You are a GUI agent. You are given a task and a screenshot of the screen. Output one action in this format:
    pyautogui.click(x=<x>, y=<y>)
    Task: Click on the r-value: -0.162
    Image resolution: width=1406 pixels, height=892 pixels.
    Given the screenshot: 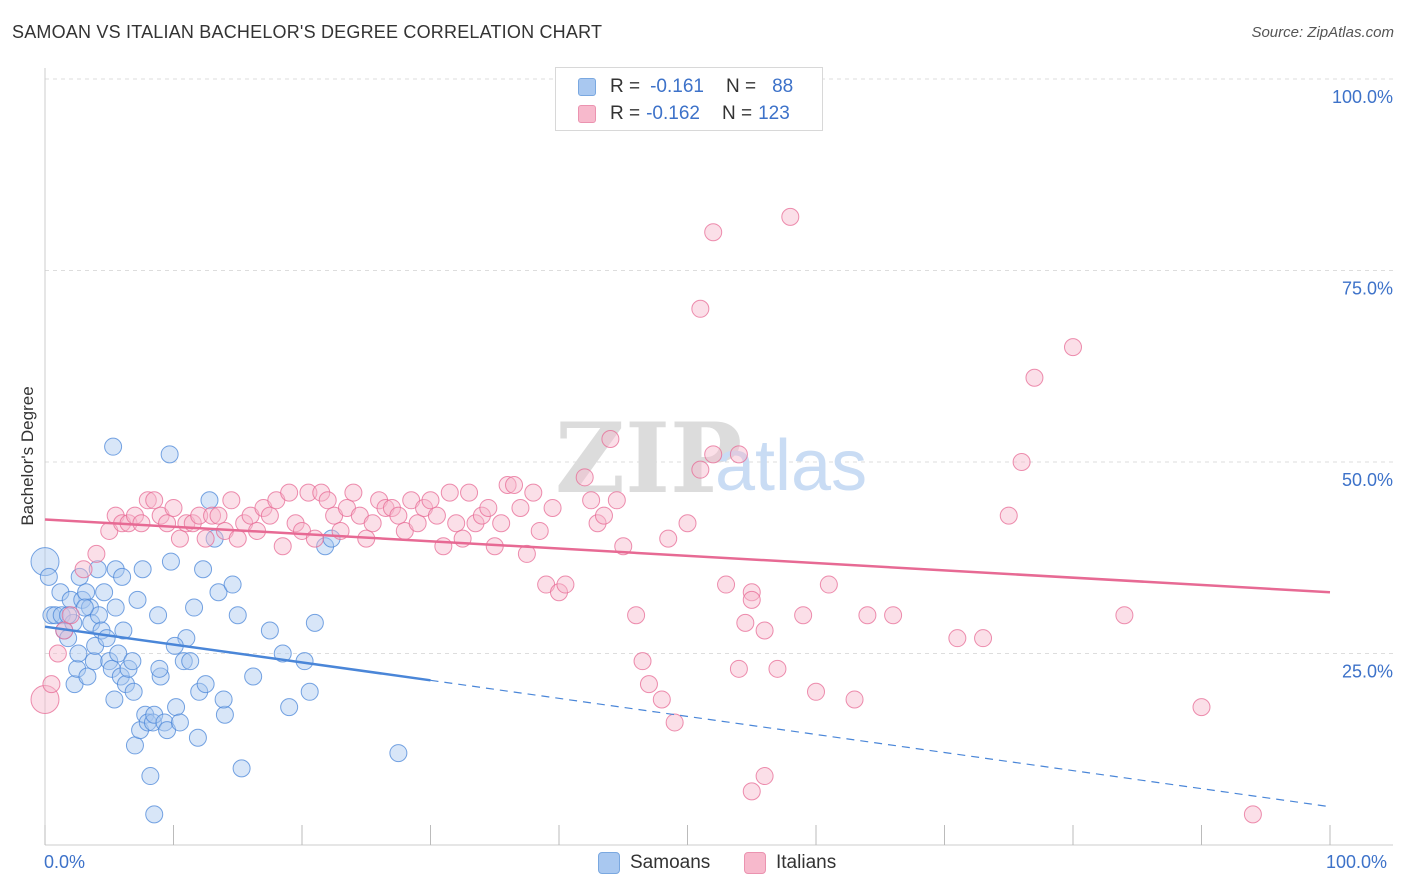 What is the action you would take?
    pyautogui.click(x=673, y=113)
    